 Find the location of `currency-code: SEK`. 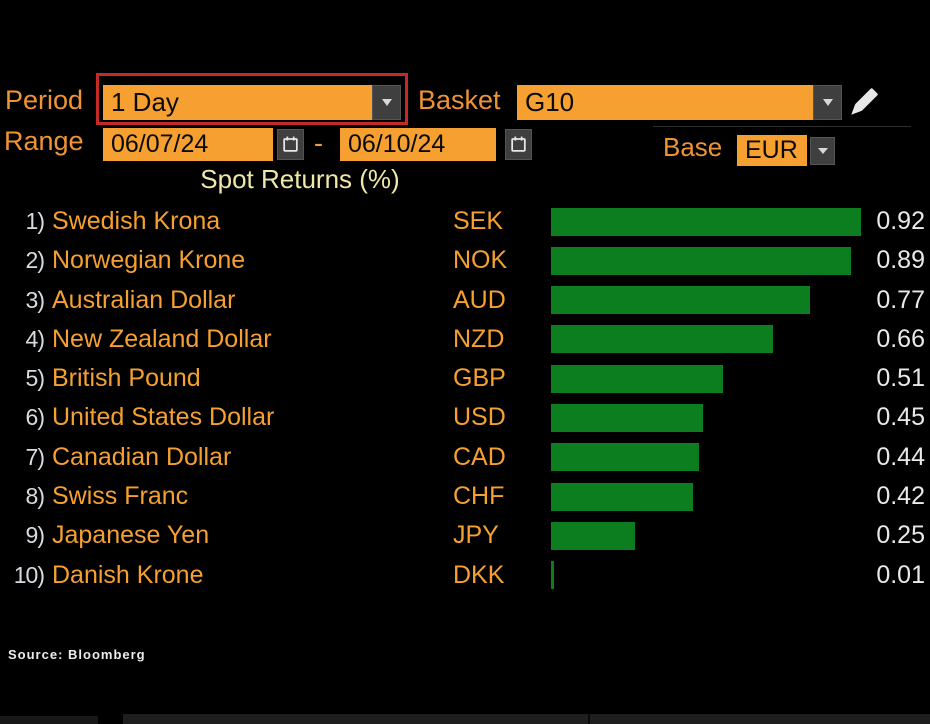

currency-code: SEK is located at coordinates (478, 221).